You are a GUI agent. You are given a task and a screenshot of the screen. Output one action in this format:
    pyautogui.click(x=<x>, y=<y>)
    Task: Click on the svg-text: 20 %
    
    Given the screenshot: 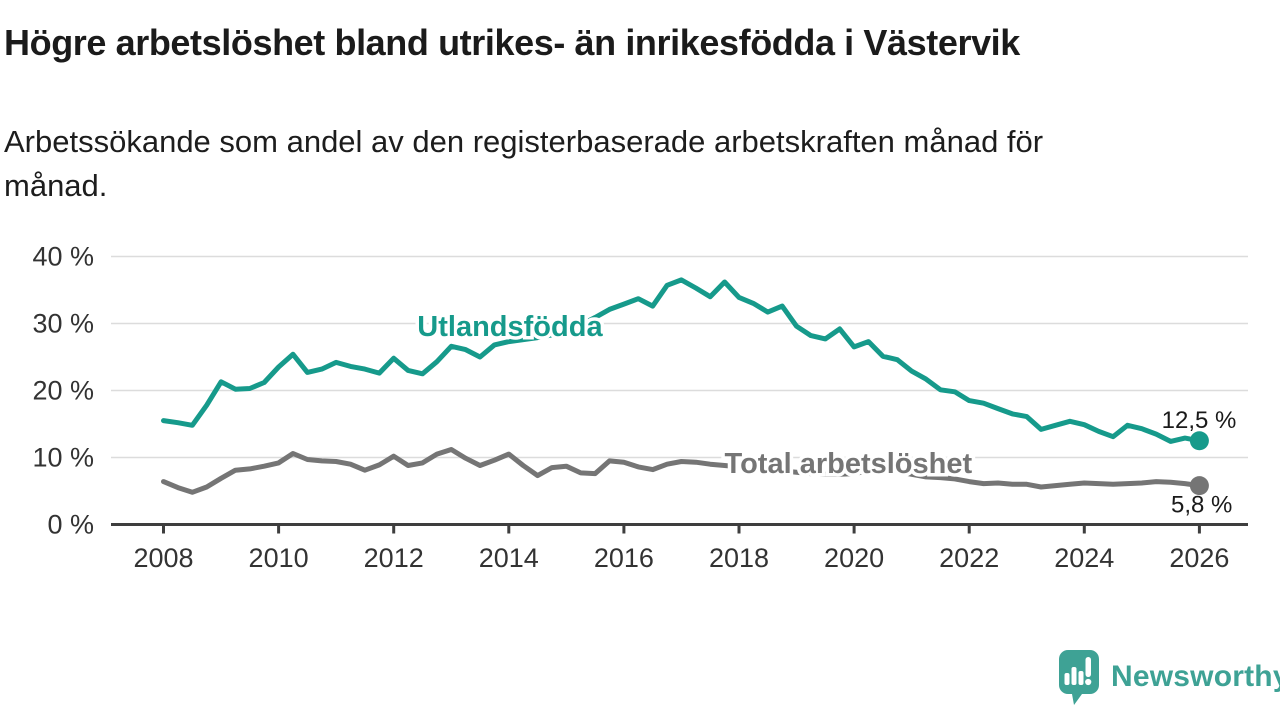 What is the action you would take?
    pyautogui.click(x=63, y=391)
    